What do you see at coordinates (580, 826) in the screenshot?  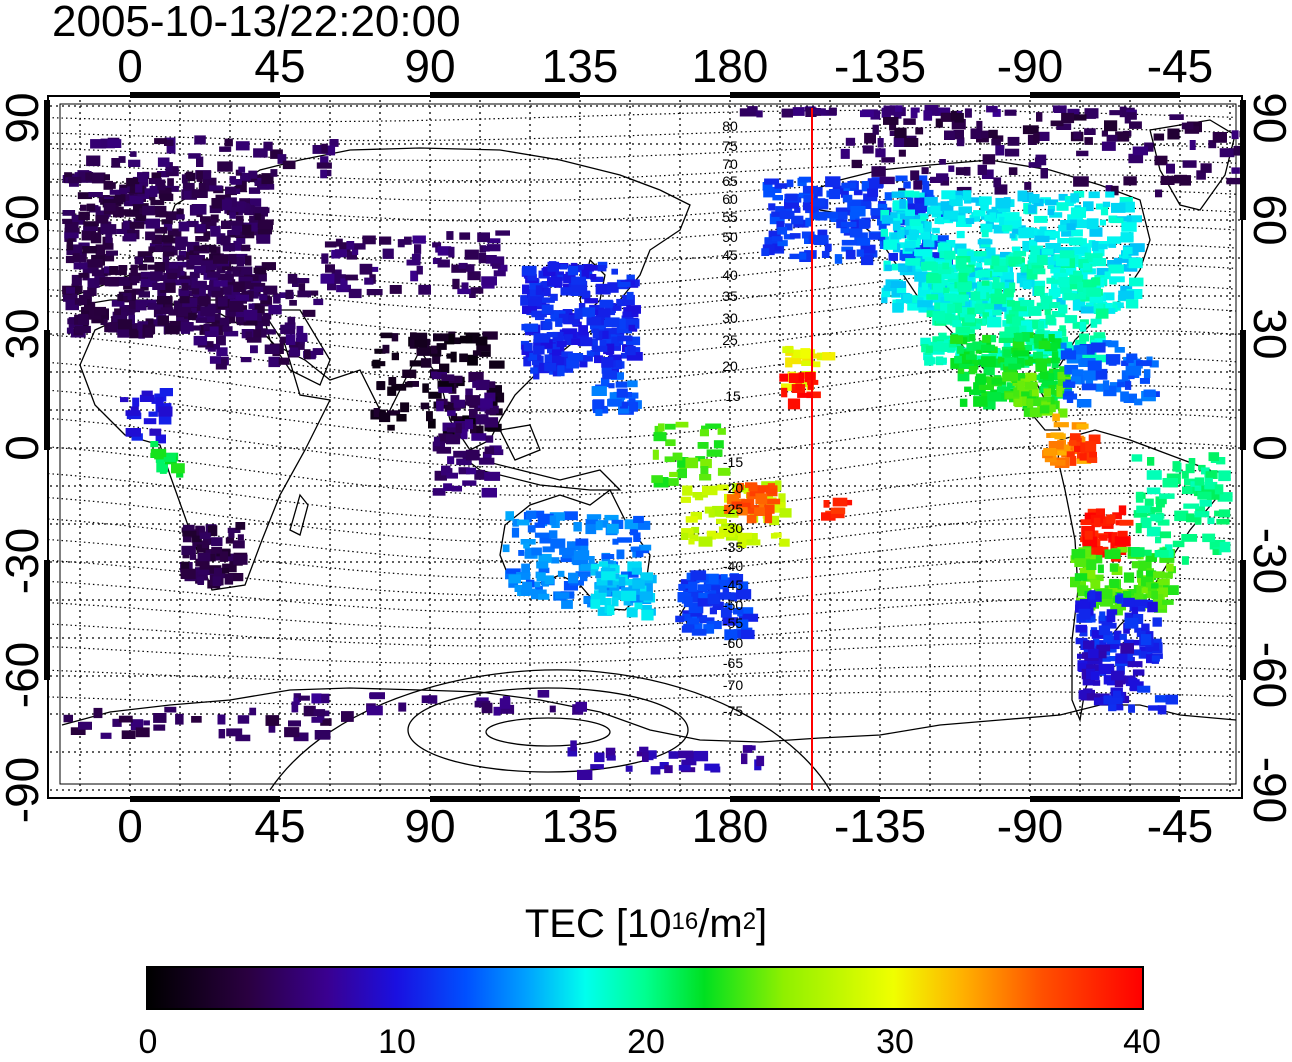 I see `lon-label-bottom-135: 135` at bounding box center [580, 826].